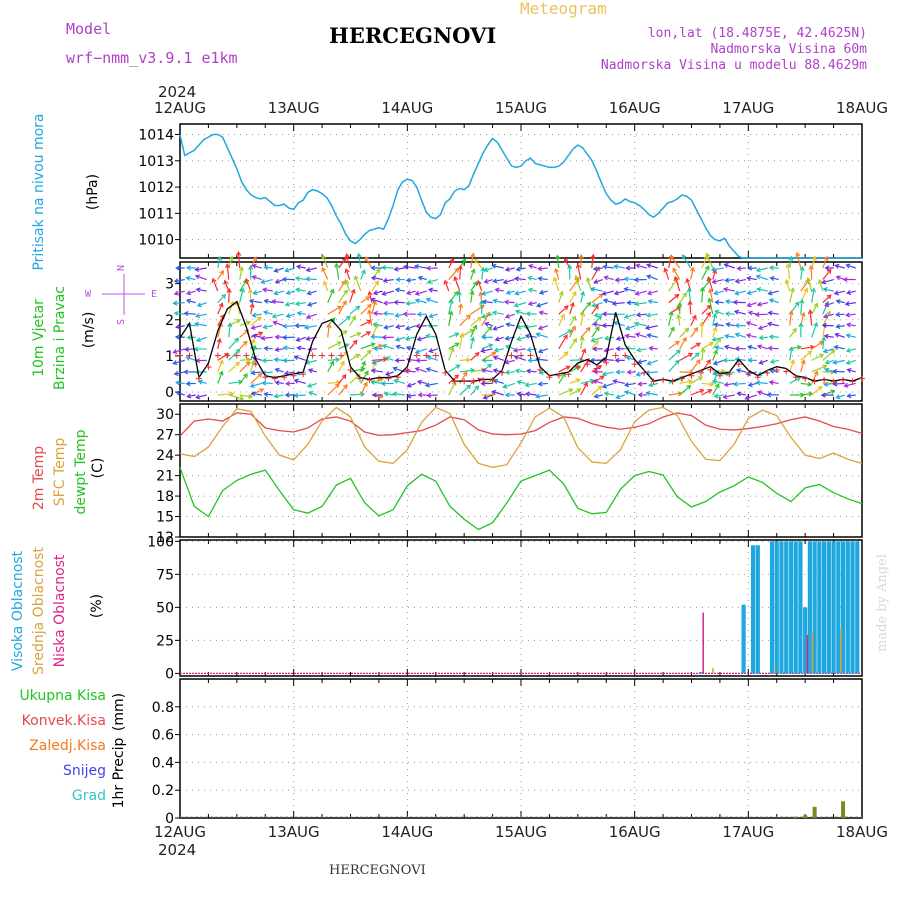  I want to click on year-label-bottom: 2024, so click(177, 850).